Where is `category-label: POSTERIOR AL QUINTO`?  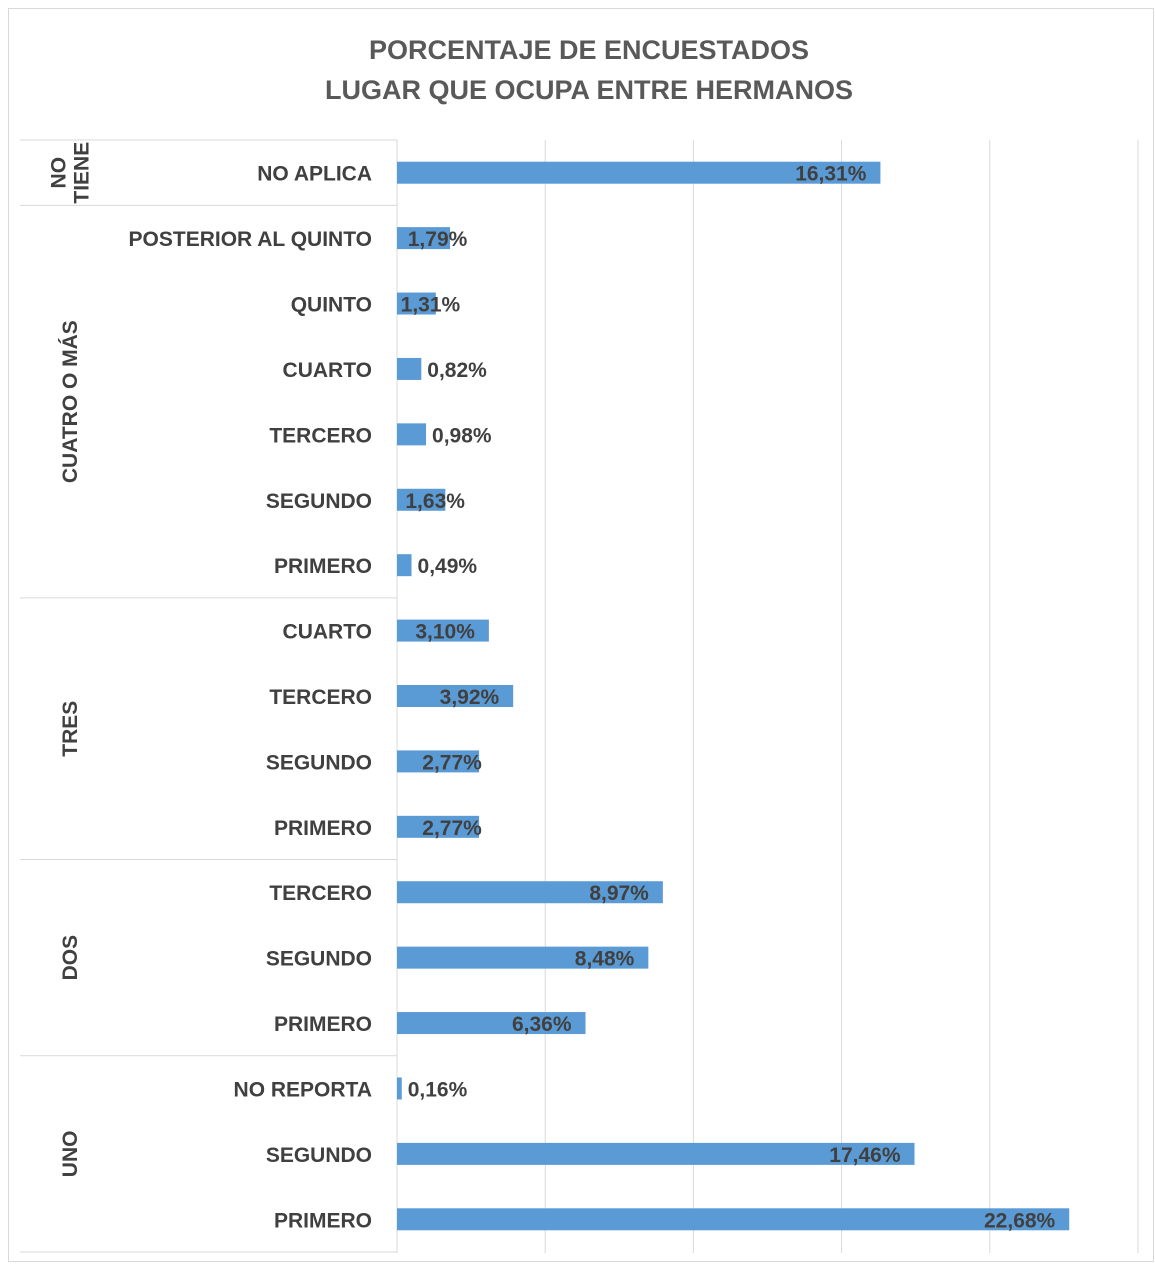 category-label: POSTERIOR AL QUINTO is located at coordinates (250, 239).